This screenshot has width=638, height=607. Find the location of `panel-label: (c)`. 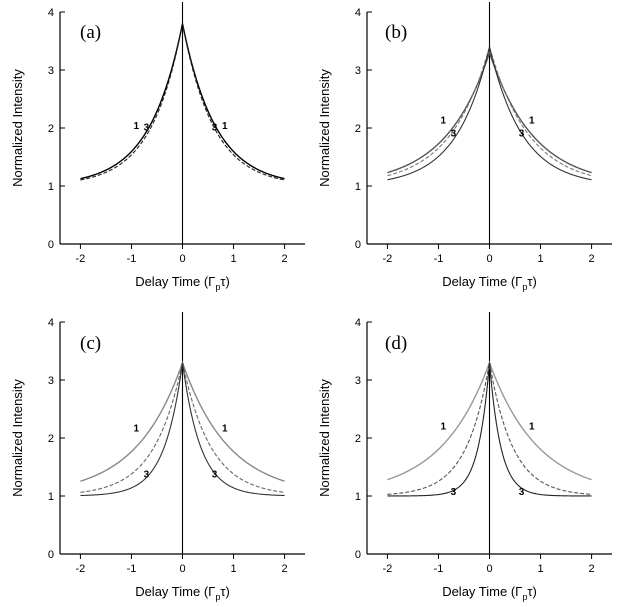

panel-label: (c) is located at coordinates (90, 343).